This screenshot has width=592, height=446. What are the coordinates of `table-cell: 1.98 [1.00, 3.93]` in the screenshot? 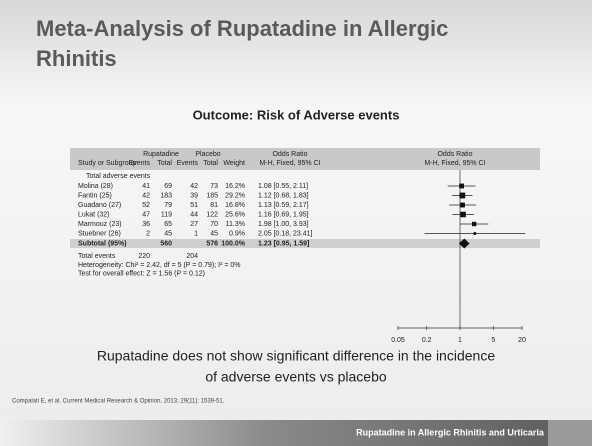 It's located at (283, 224).